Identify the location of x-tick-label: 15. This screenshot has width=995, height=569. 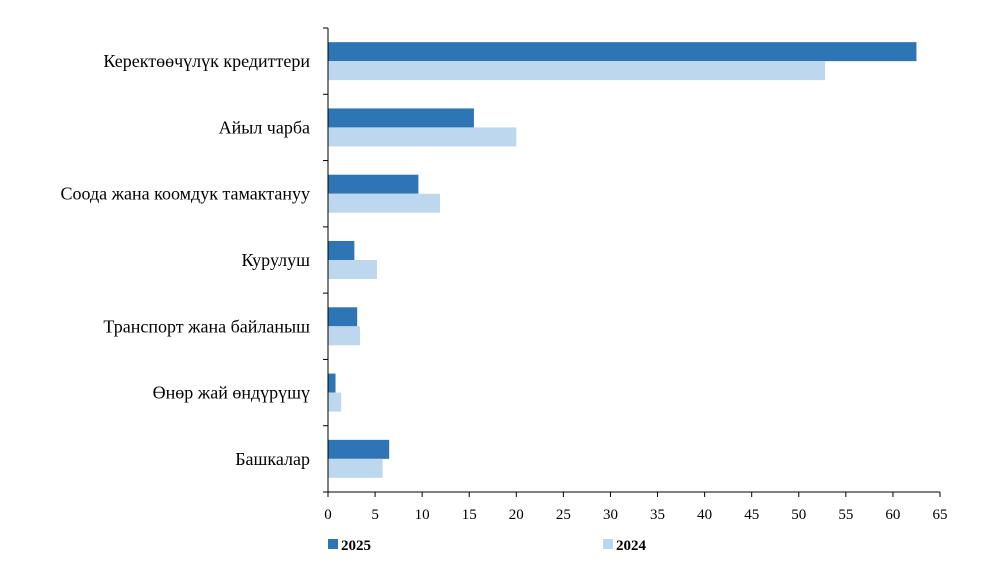
(469, 515).